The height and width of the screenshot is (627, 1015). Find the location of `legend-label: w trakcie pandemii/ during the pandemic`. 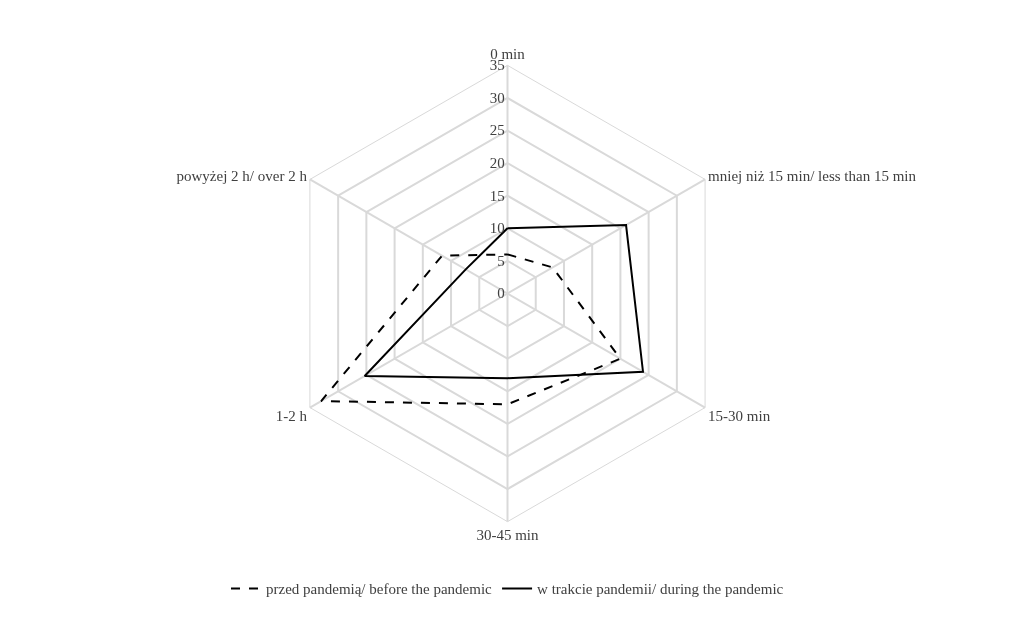

legend-label: w trakcie pandemii/ during the pandemic is located at coordinates (660, 589).